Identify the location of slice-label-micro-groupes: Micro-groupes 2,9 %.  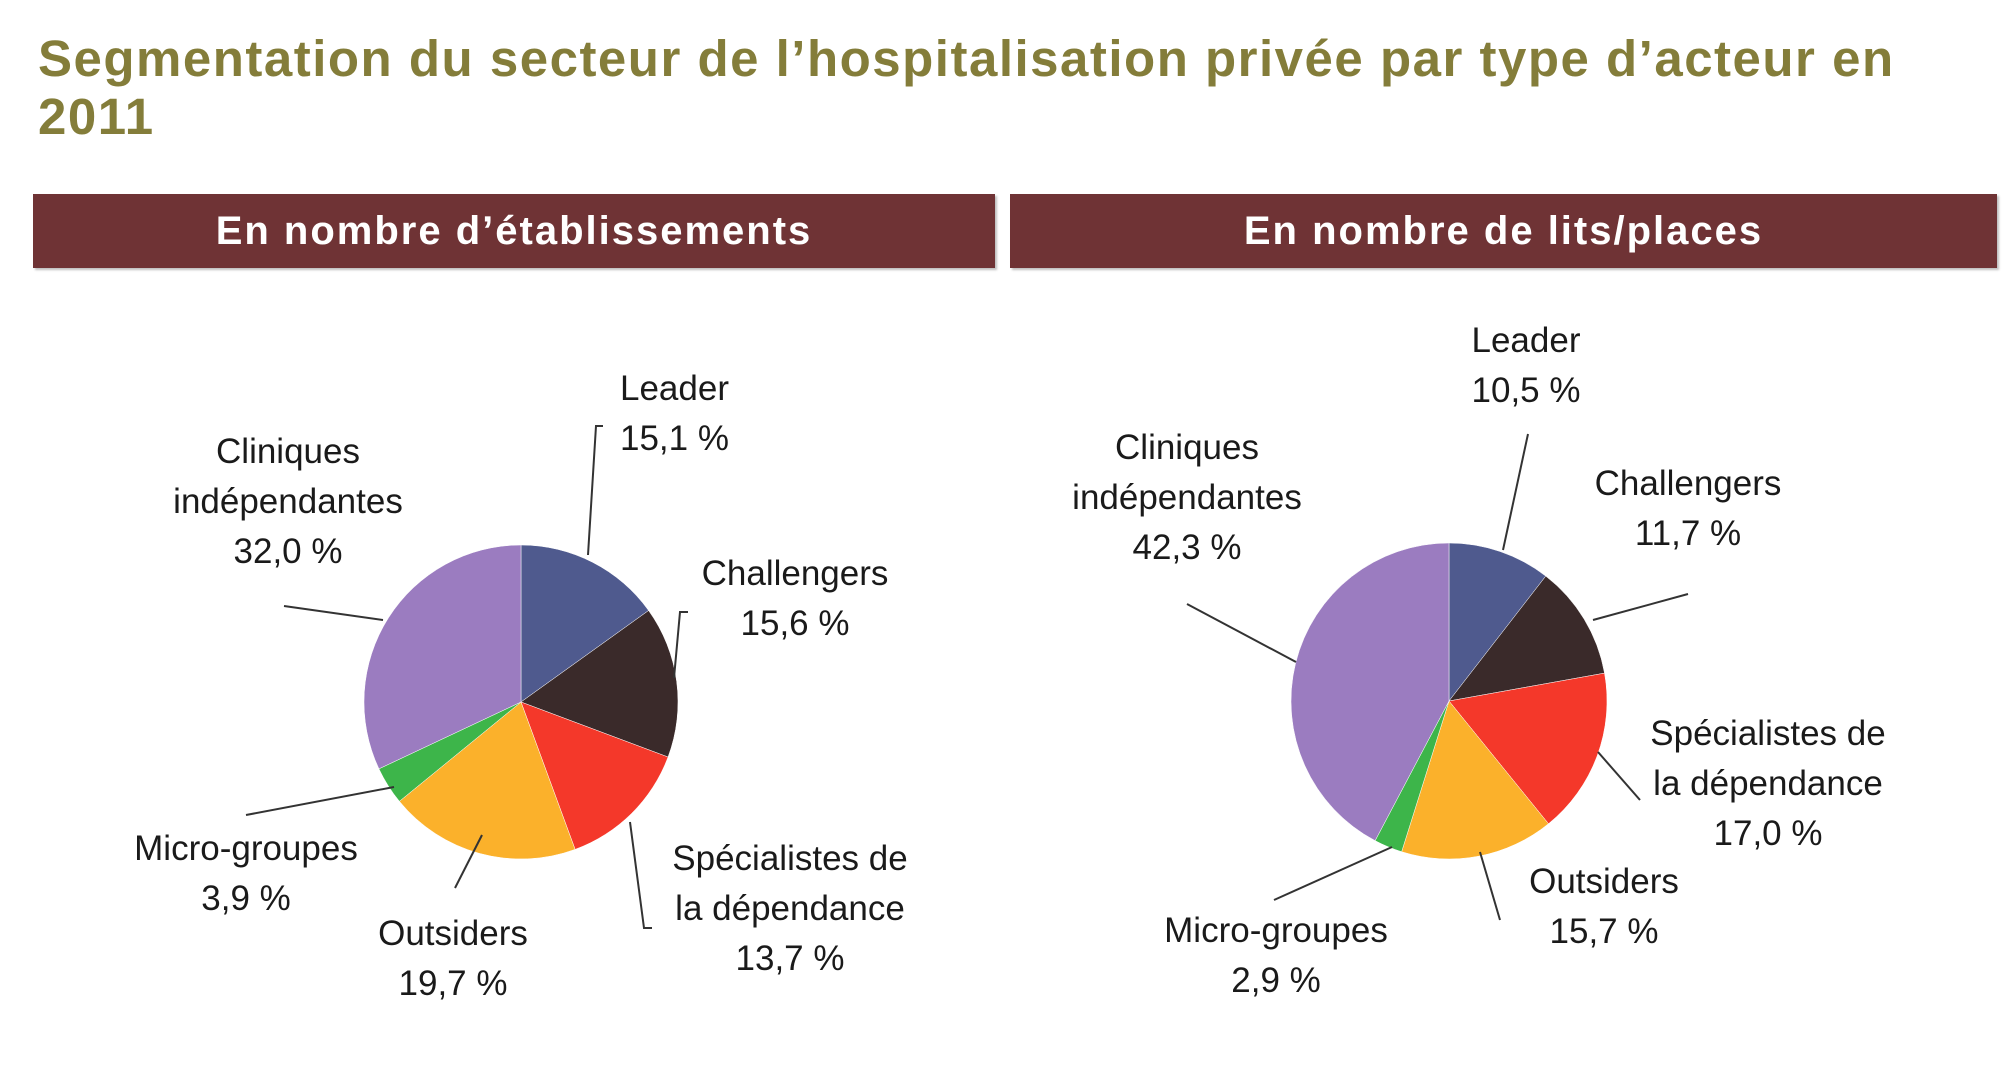
(1276, 955).